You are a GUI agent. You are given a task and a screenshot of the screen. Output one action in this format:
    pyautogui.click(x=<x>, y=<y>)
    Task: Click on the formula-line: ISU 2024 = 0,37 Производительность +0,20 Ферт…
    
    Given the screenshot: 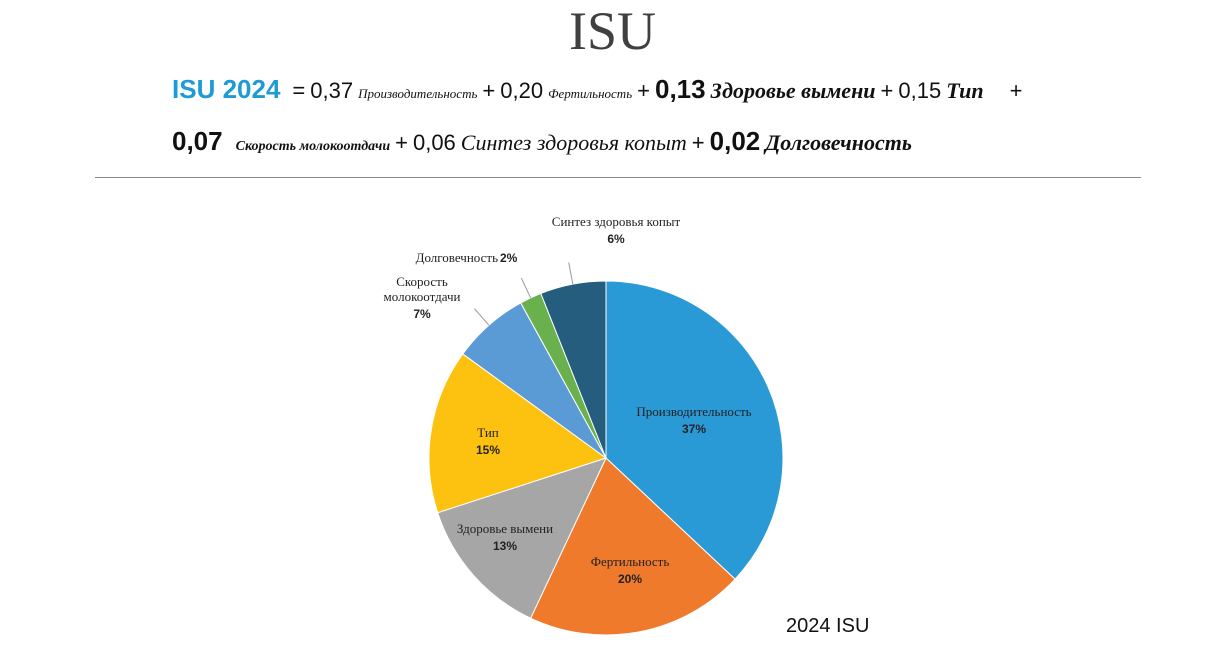 What is the action you would take?
    pyautogui.click(x=599, y=89)
    